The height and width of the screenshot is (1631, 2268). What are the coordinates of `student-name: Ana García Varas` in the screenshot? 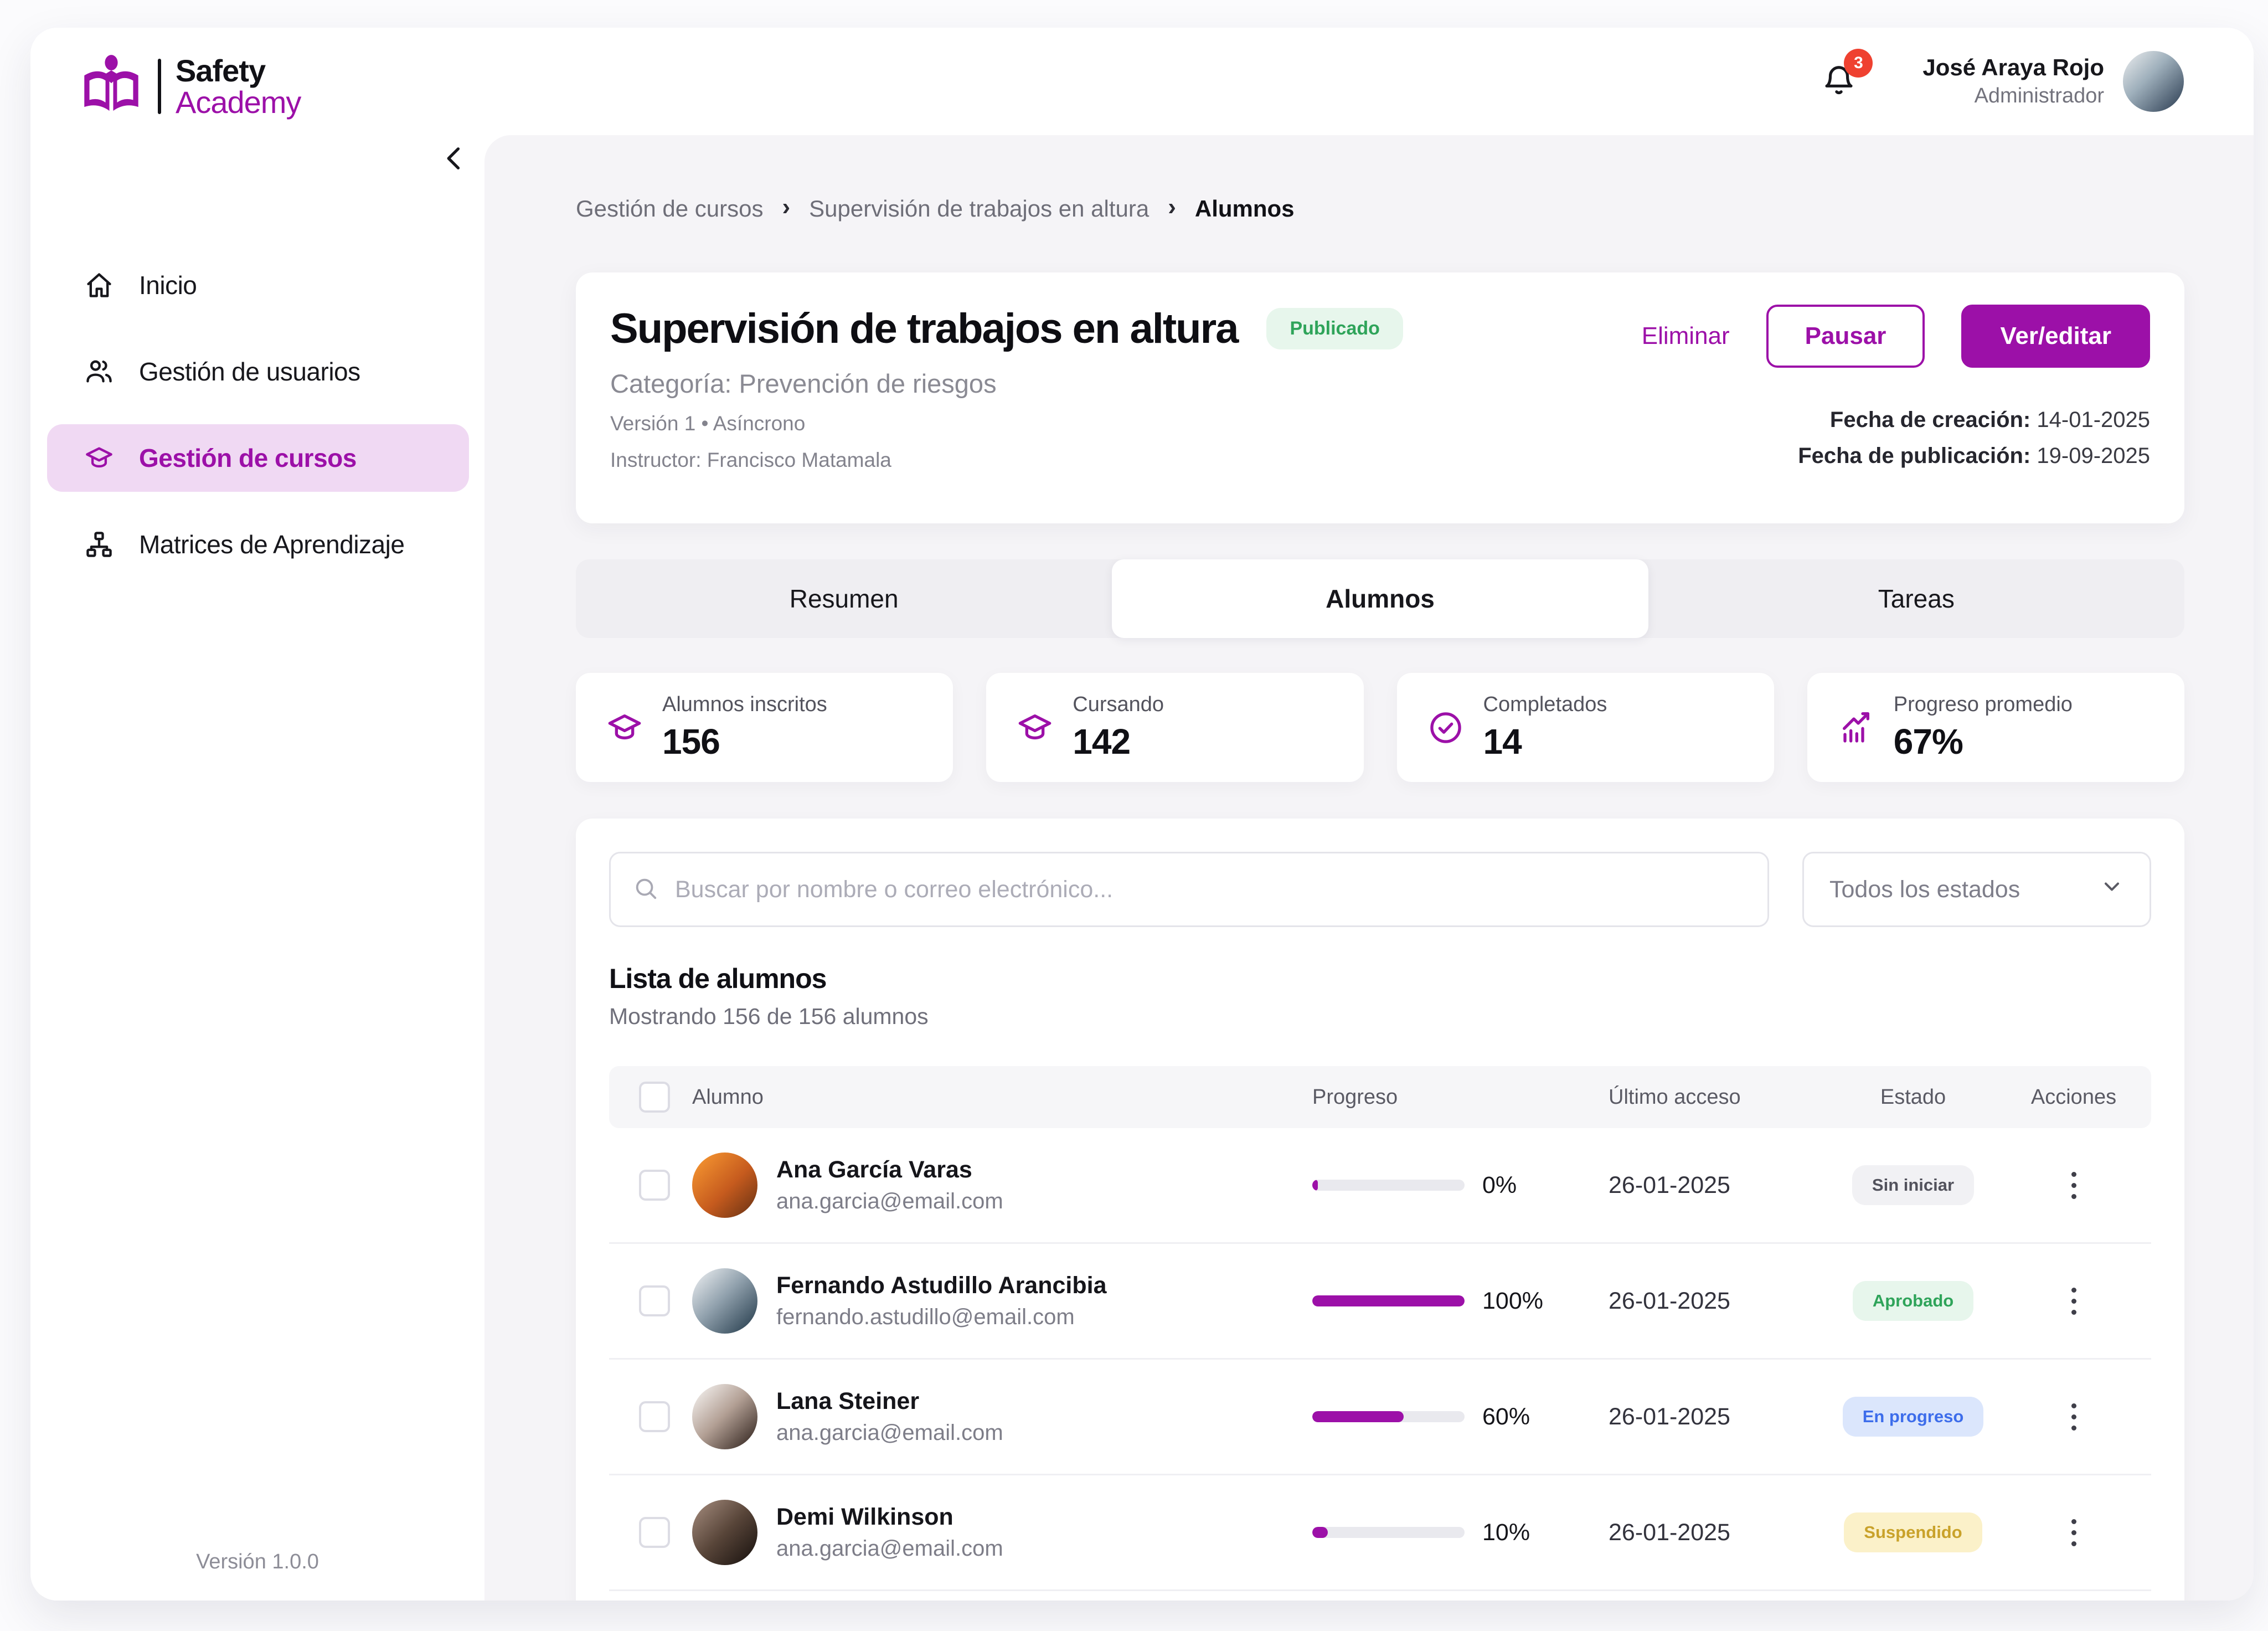 It's located at (874, 1169).